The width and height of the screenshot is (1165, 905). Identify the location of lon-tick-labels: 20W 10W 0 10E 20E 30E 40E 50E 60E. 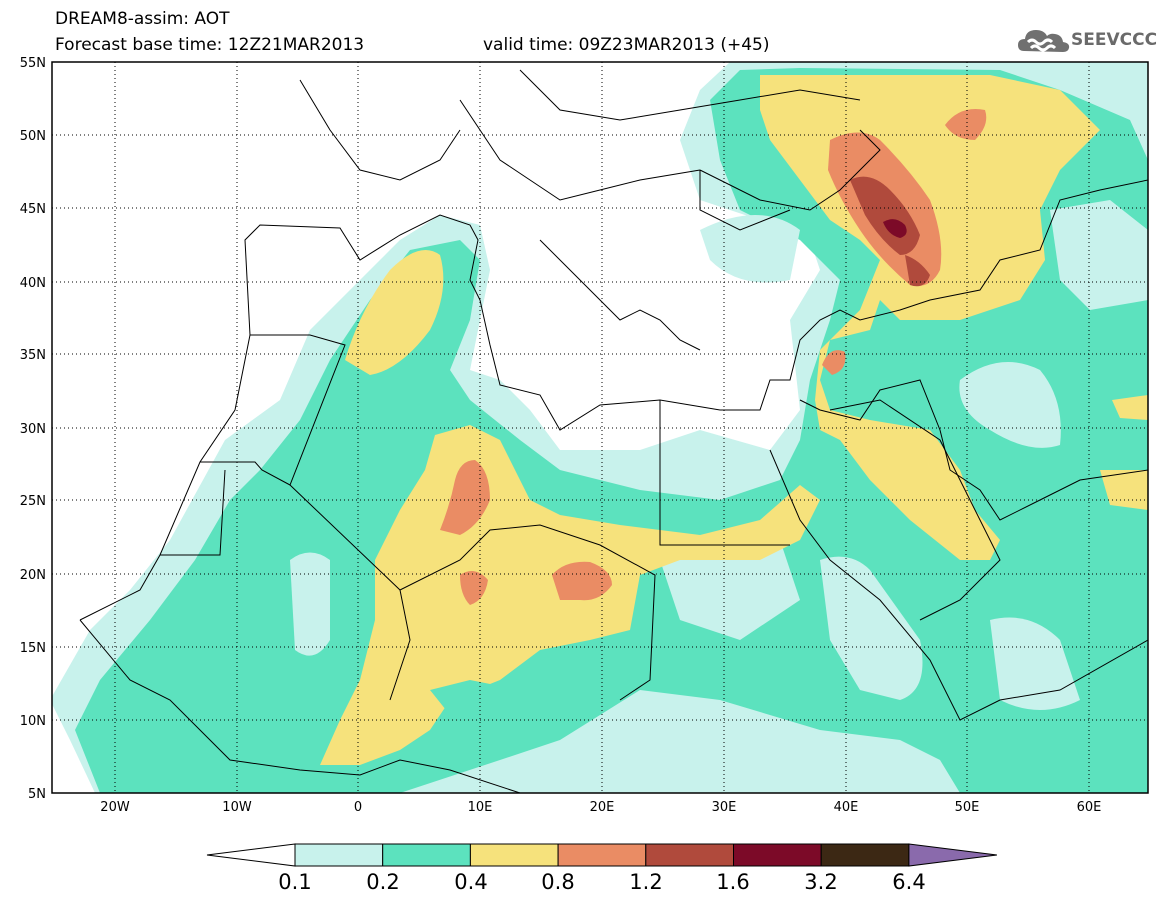
(600, 807).